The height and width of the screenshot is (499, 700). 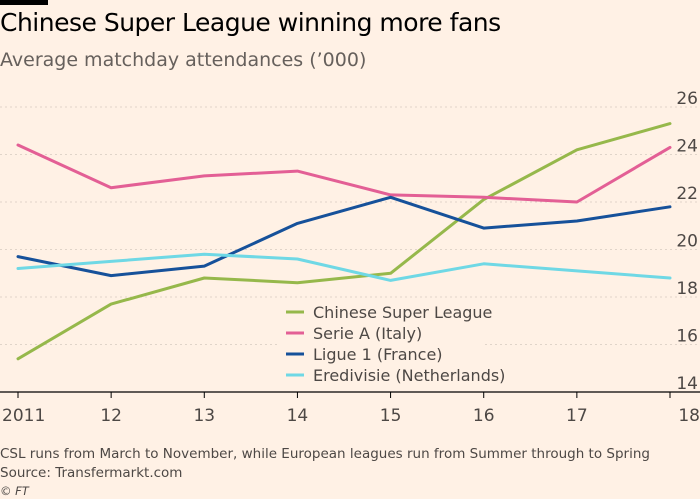 I want to click on y-tick-label: 22, so click(x=687, y=194).